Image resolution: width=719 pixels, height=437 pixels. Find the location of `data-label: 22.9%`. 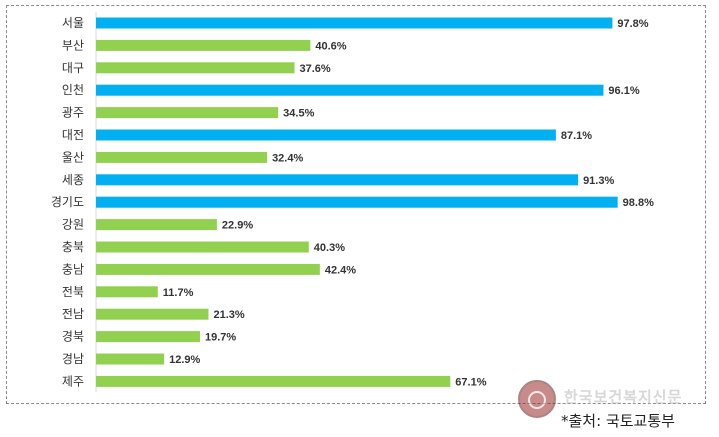

data-label: 22.9% is located at coordinates (237, 226).